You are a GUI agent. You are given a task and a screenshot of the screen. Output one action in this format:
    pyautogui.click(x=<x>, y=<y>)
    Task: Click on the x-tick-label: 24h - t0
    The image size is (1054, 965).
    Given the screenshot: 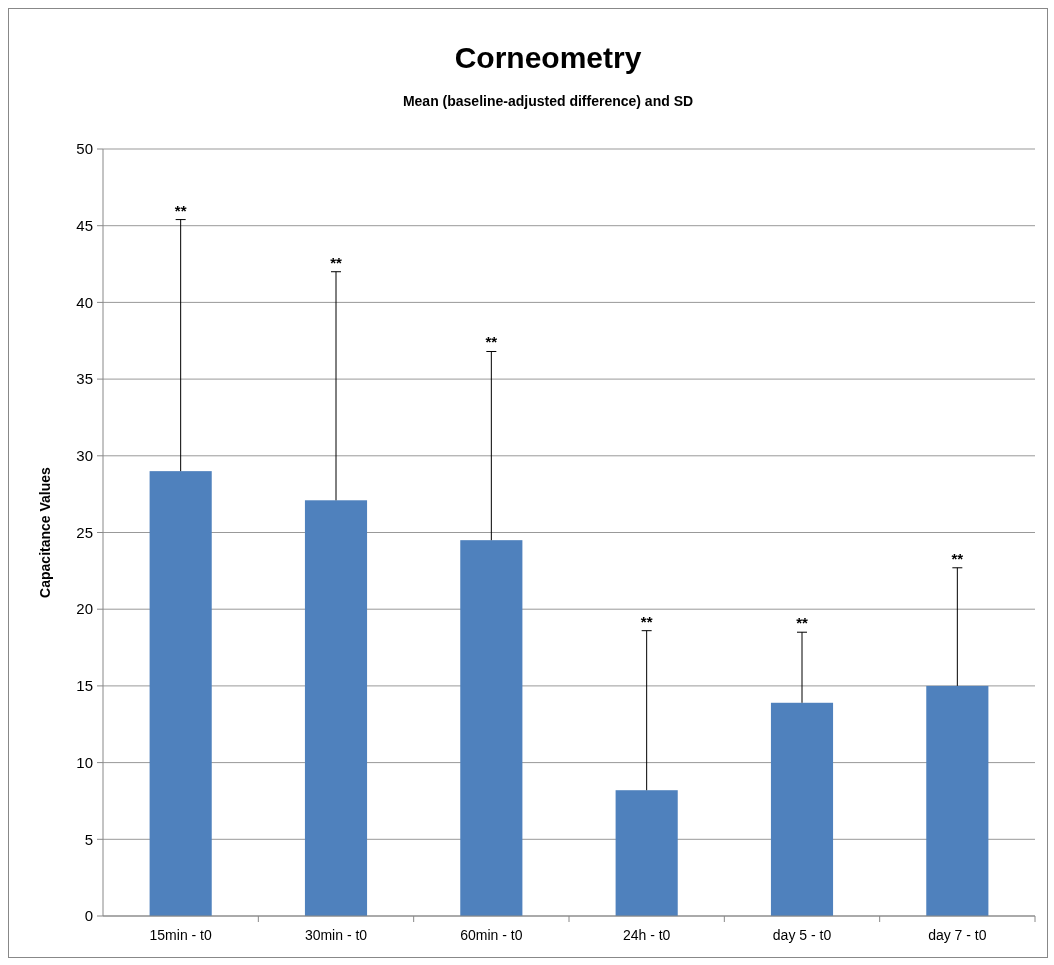 What is the action you would take?
    pyautogui.click(x=646, y=935)
    